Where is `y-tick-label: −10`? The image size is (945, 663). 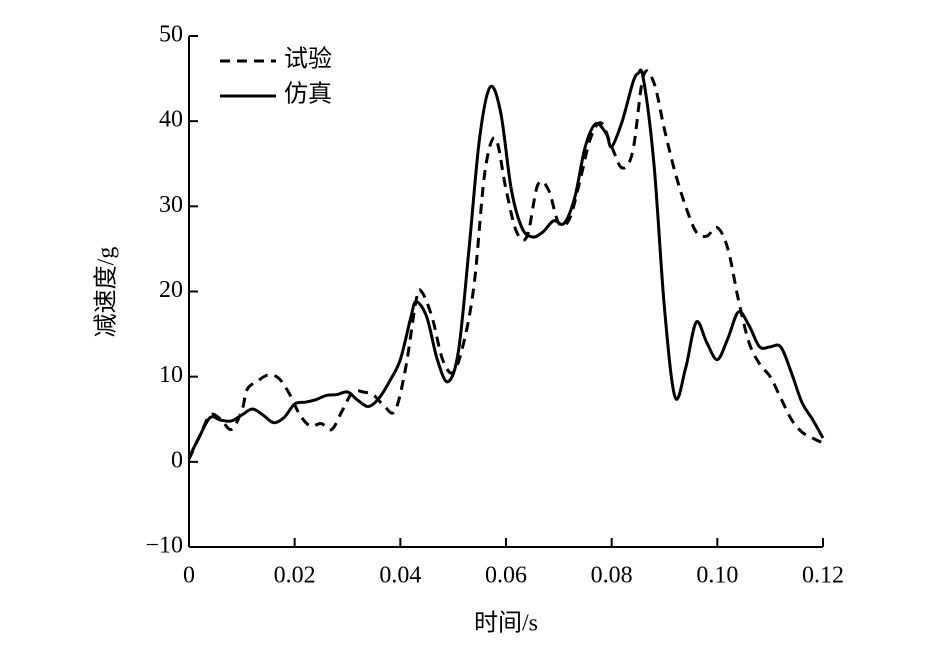 y-tick-label: −10 is located at coordinates (164, 546).